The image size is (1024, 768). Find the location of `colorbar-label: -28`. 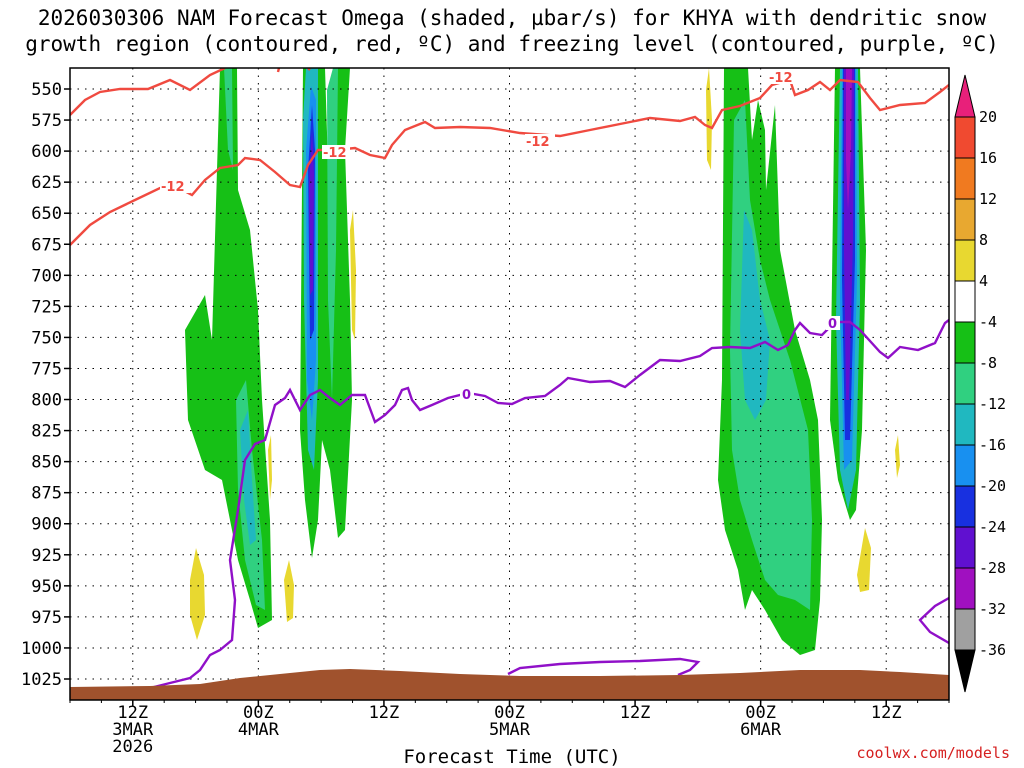

colorbar-label: -28 is located at coordinates (992, 568).